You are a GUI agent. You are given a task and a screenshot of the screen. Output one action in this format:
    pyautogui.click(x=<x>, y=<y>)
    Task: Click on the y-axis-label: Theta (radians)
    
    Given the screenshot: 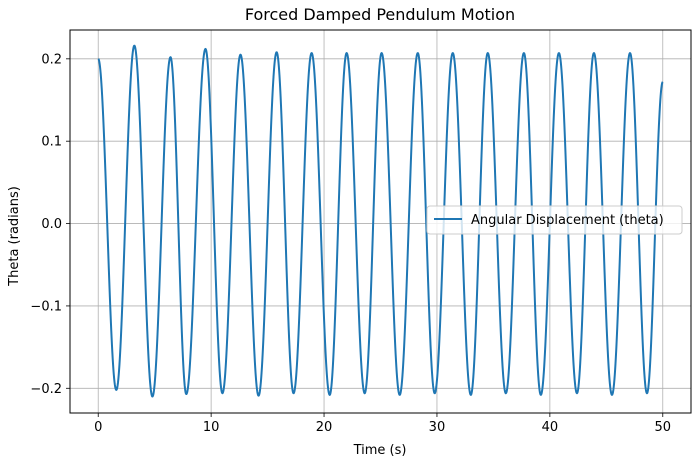 What is the action you would take?
    pyautogui.click(x=14, y=236)
    